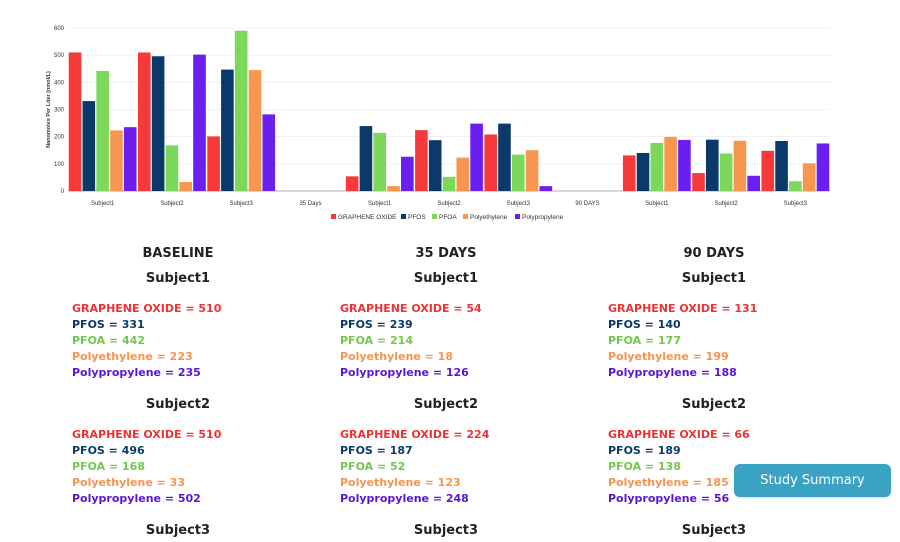 The image size is (900, 542). What do you see at coordinates (404, 498) in the screenshot?
I see `value-polypropylene: Polypropylene = 248` at bounding box center [404, 498].